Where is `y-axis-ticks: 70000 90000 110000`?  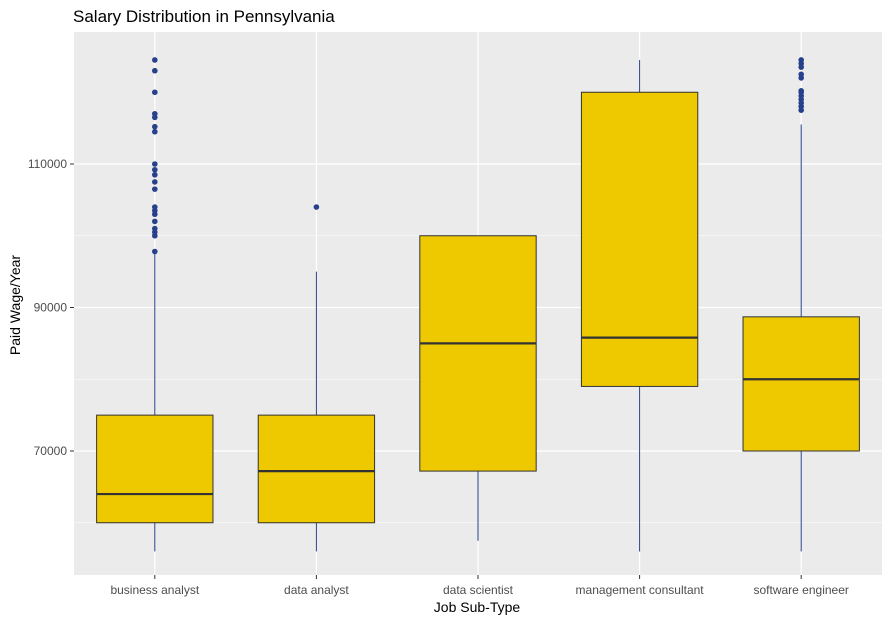
y-axis-ticks: 70000 90000 110000 is located at coordinates (51, 307).